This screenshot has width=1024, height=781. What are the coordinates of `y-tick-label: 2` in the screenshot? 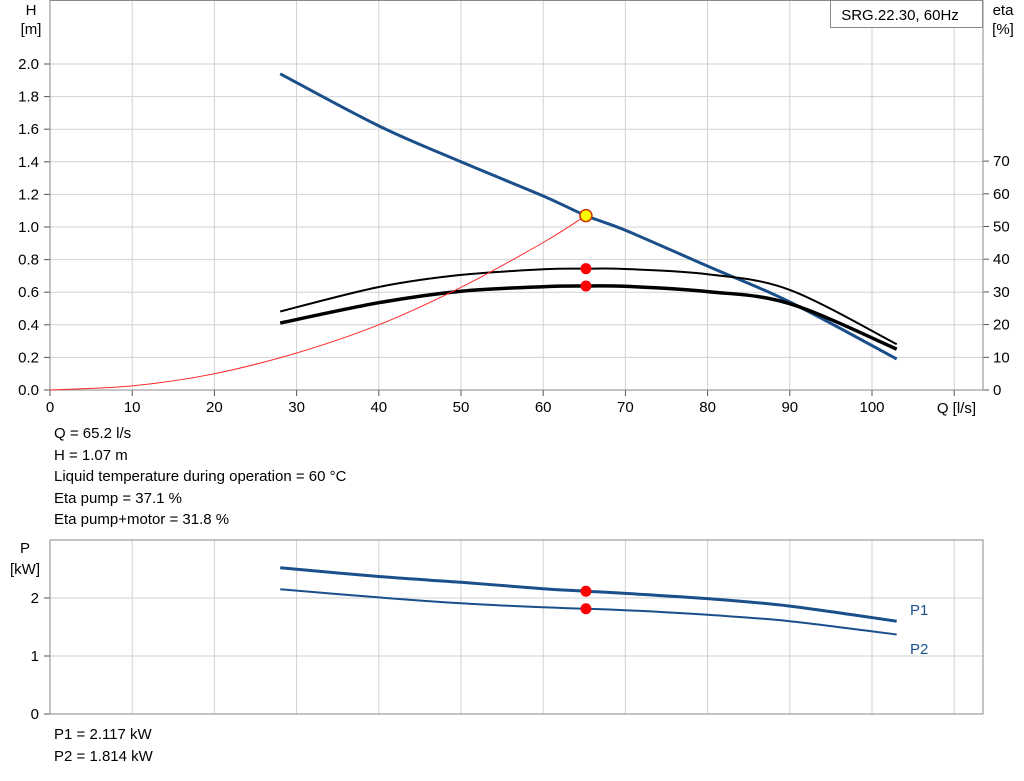 It's located at (35, 598).